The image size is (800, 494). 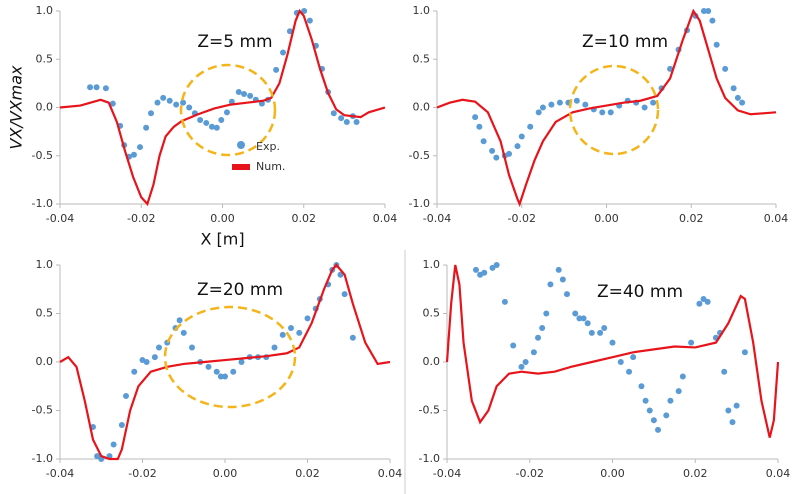 What do you see at coordinates (234, 42) in the screenshot?
I see `annotation: Z=5 mm` at bounding box center [234, 42].